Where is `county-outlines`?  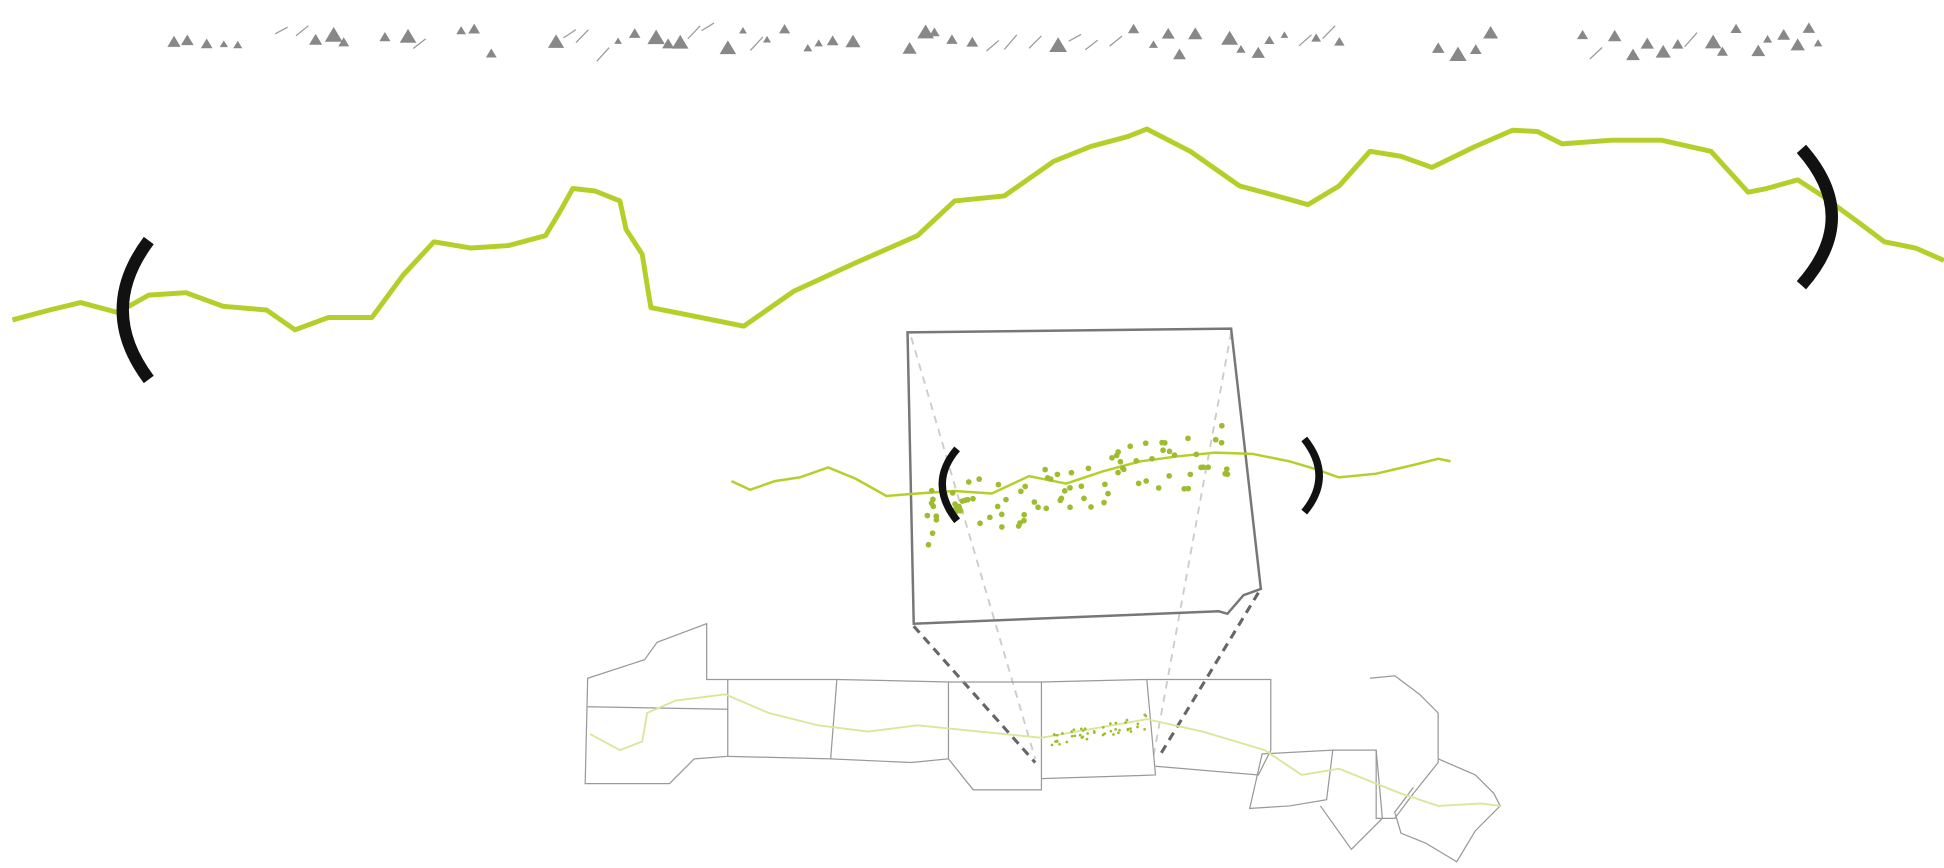 county-outlines is located at coordinates (1042, 742).